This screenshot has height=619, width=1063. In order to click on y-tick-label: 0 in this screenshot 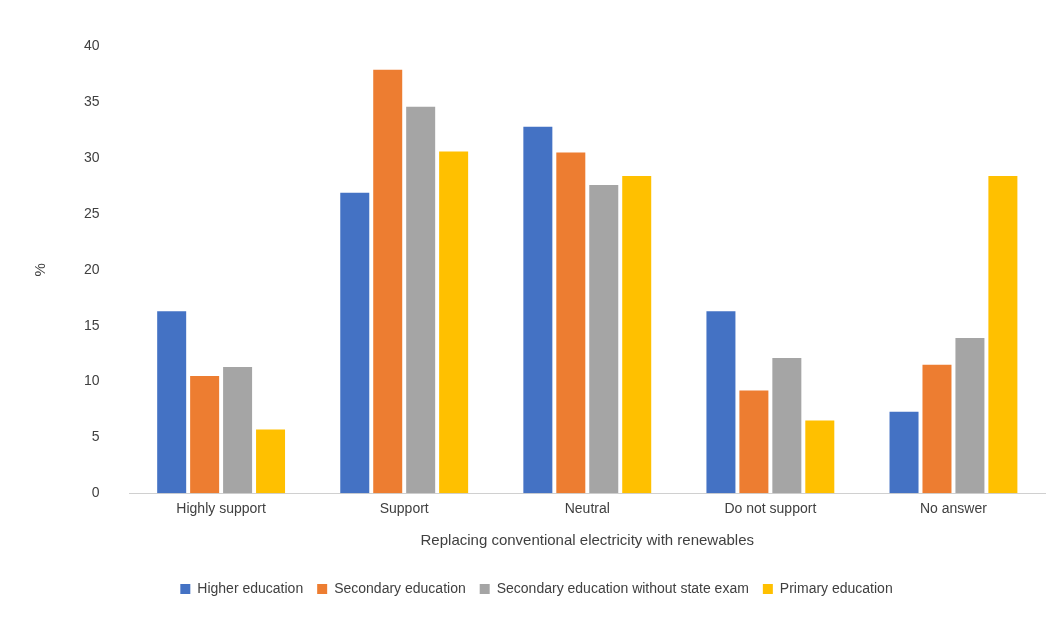, I will do `click(95, 492)`.